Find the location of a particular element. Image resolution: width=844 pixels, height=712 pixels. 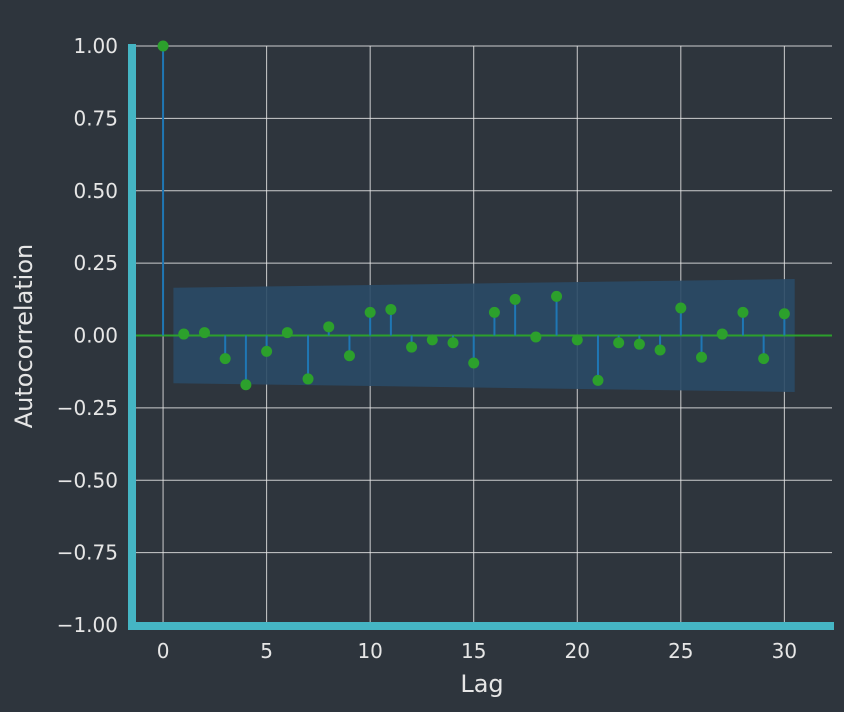

x-tick-label: 0 is located at coordinates (163, 651).